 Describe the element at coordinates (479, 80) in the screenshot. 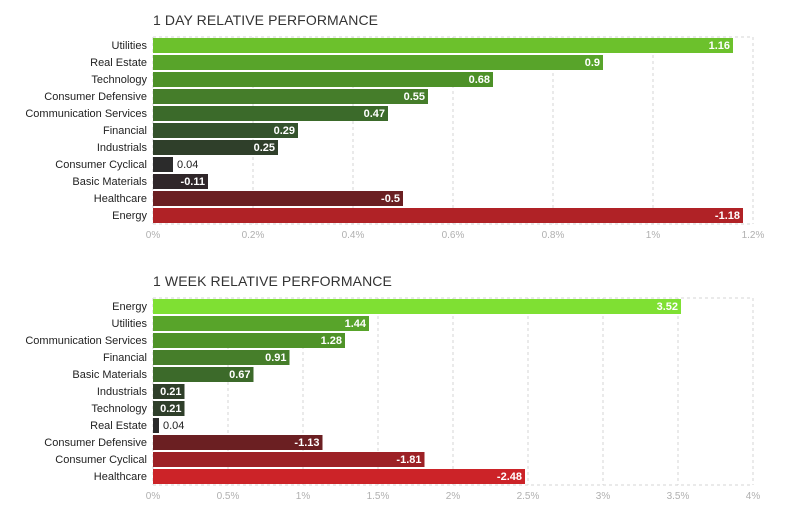

I see `data-label: 0.68` at that location.